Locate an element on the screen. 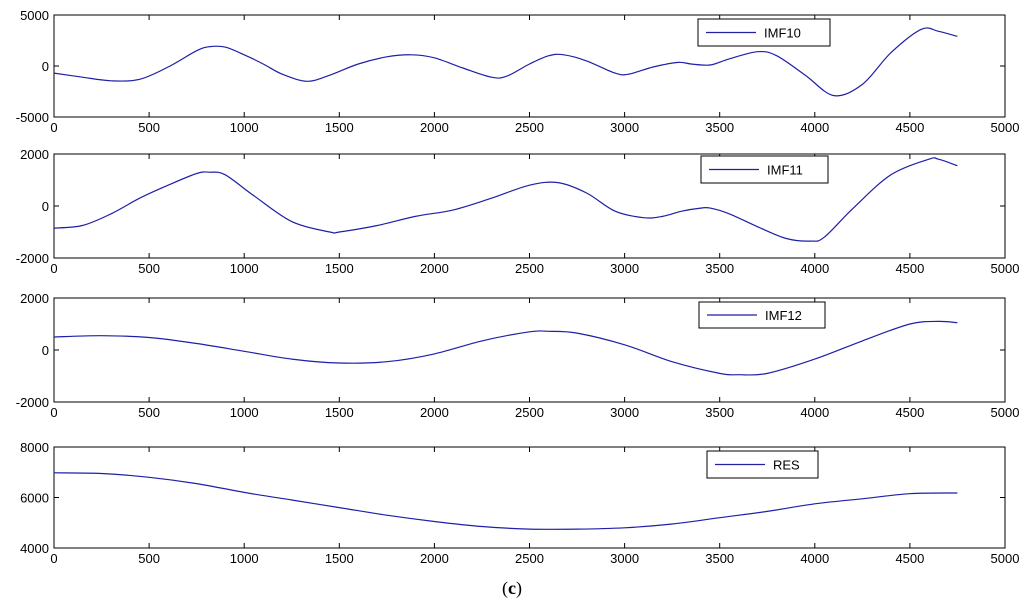 This screenshot has width=1024, height=605. series-line-imf10 is located at coordinates (505, 62).